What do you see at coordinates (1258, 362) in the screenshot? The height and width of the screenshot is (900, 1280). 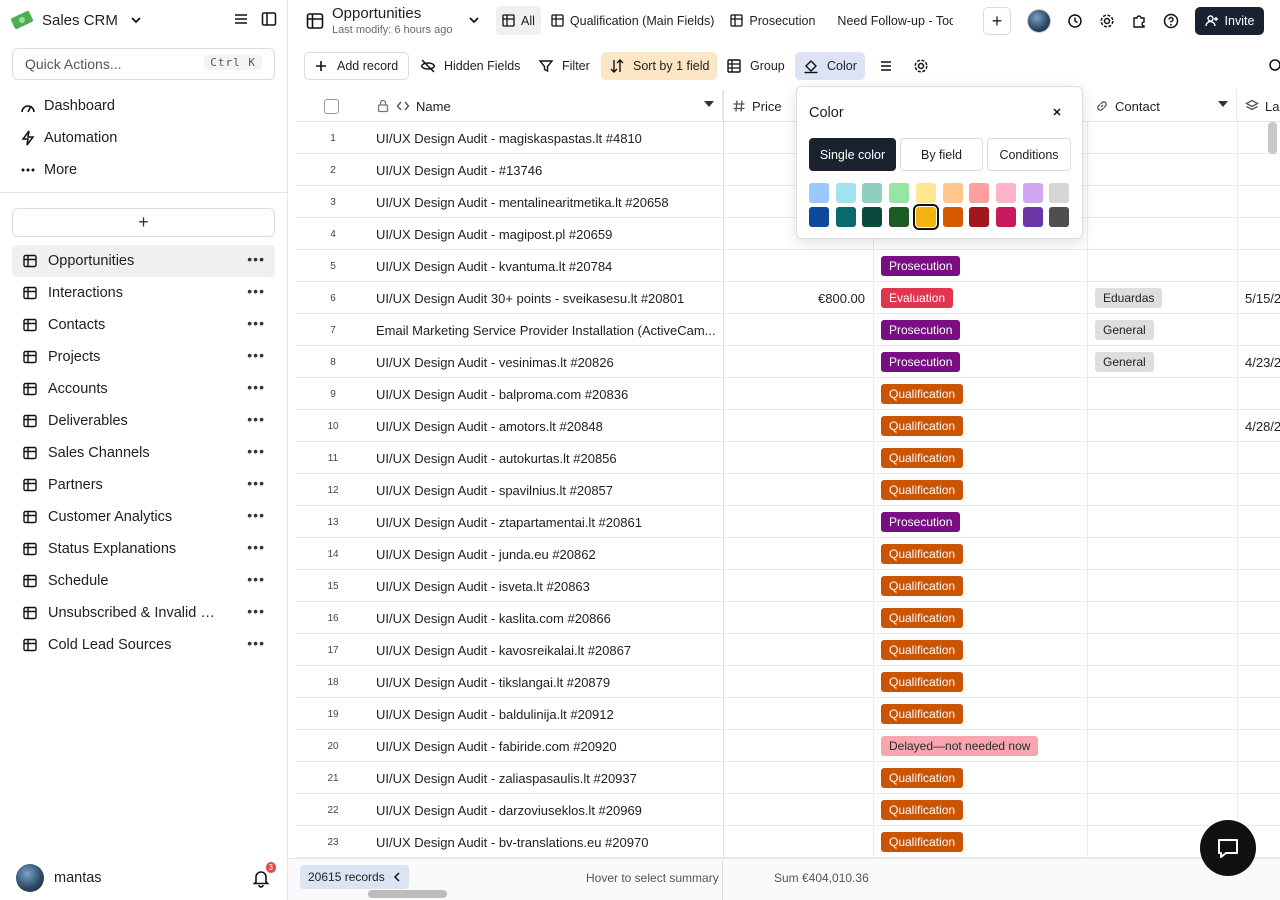 I see `cell-last: 4/23/2` at bounding box center [1258, 362].